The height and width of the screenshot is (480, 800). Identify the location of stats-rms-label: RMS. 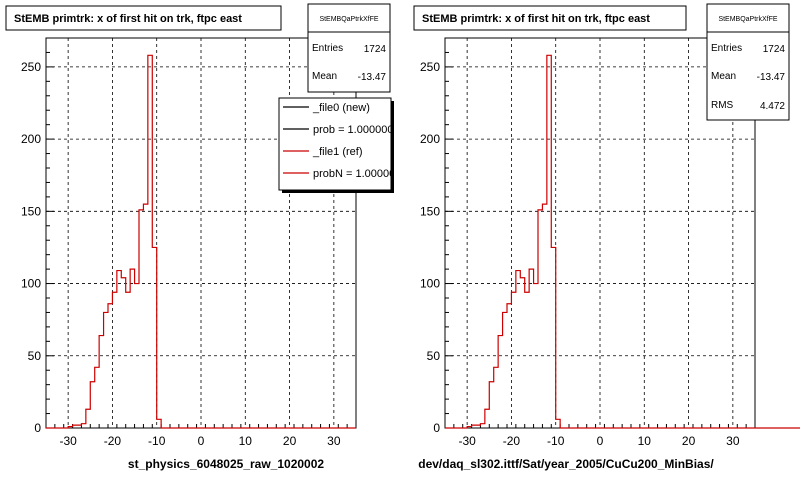
(722, 105).